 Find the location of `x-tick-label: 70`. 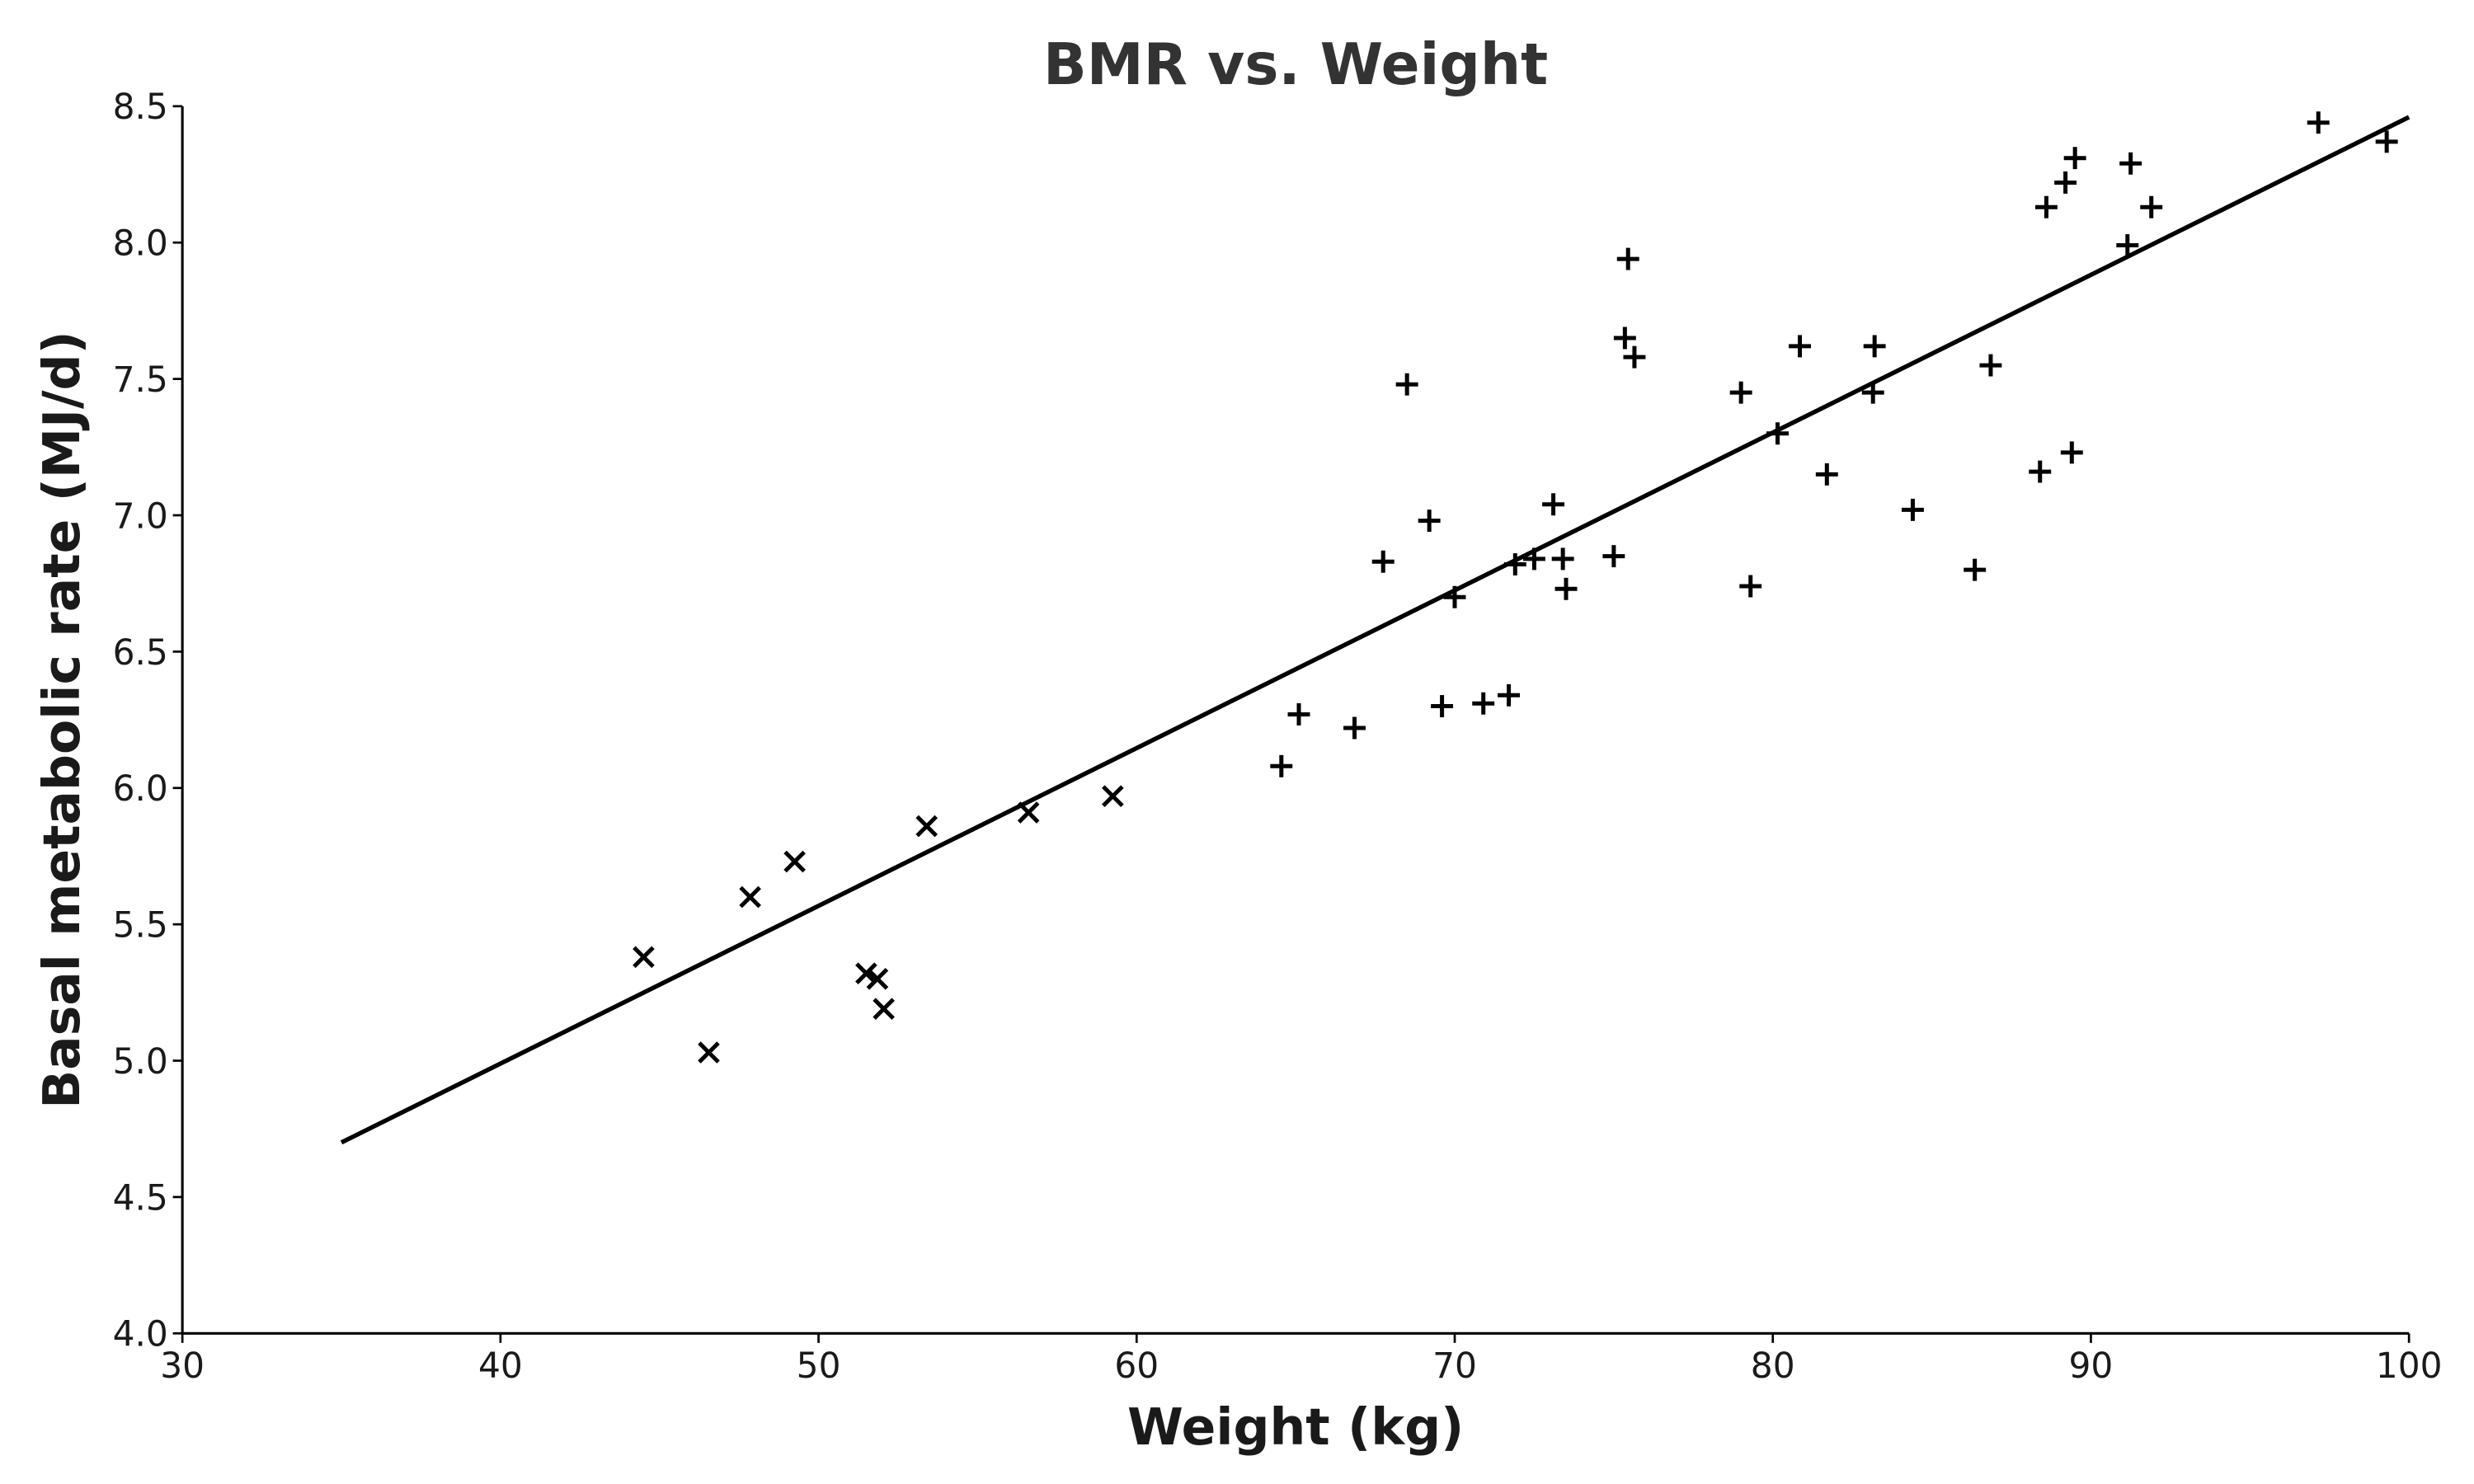

x-tick-label: 70 is located at coordinates (1454, 1365).